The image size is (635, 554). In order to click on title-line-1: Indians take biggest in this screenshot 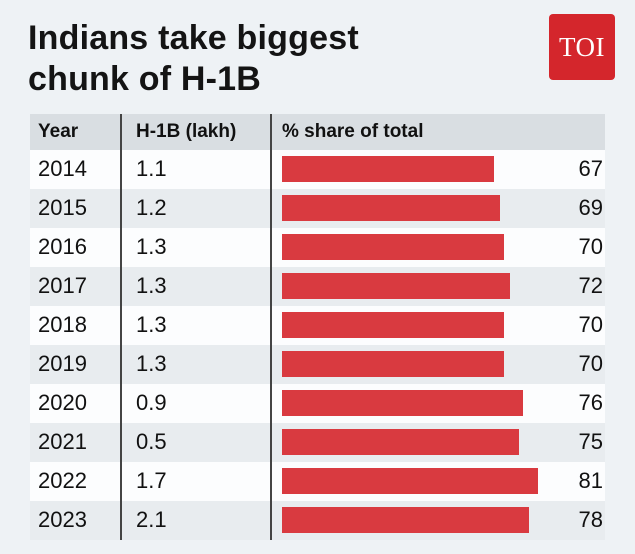, I will do `click(193, 38)`.